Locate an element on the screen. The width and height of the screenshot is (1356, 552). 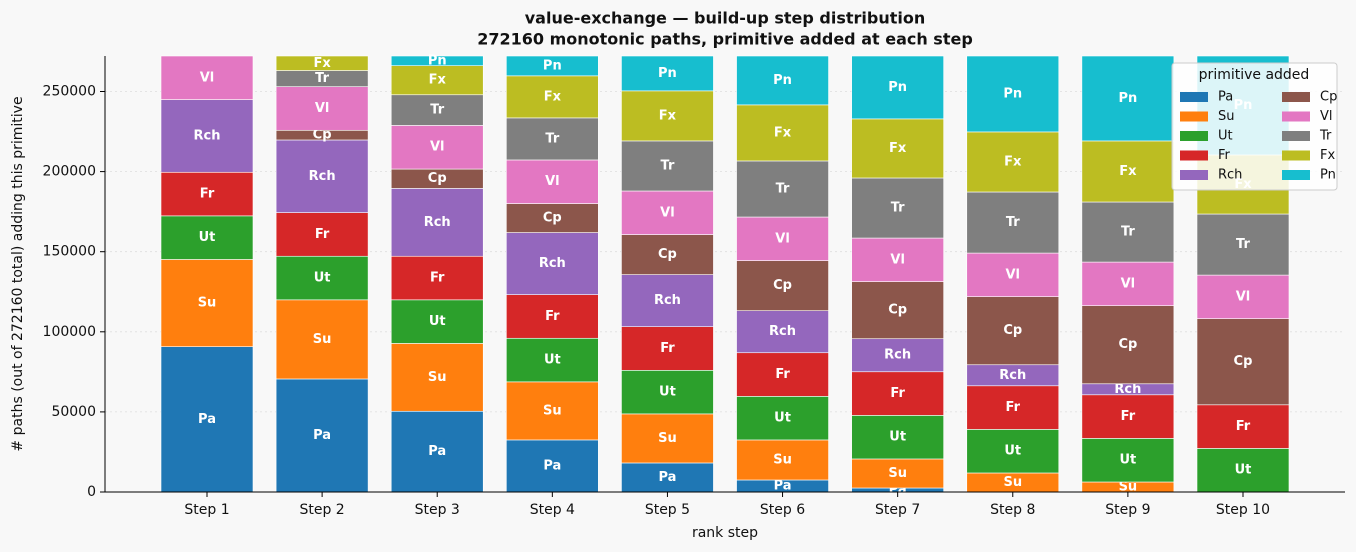
x-tick-label: Step 4 is located at coordinates (552, 510).